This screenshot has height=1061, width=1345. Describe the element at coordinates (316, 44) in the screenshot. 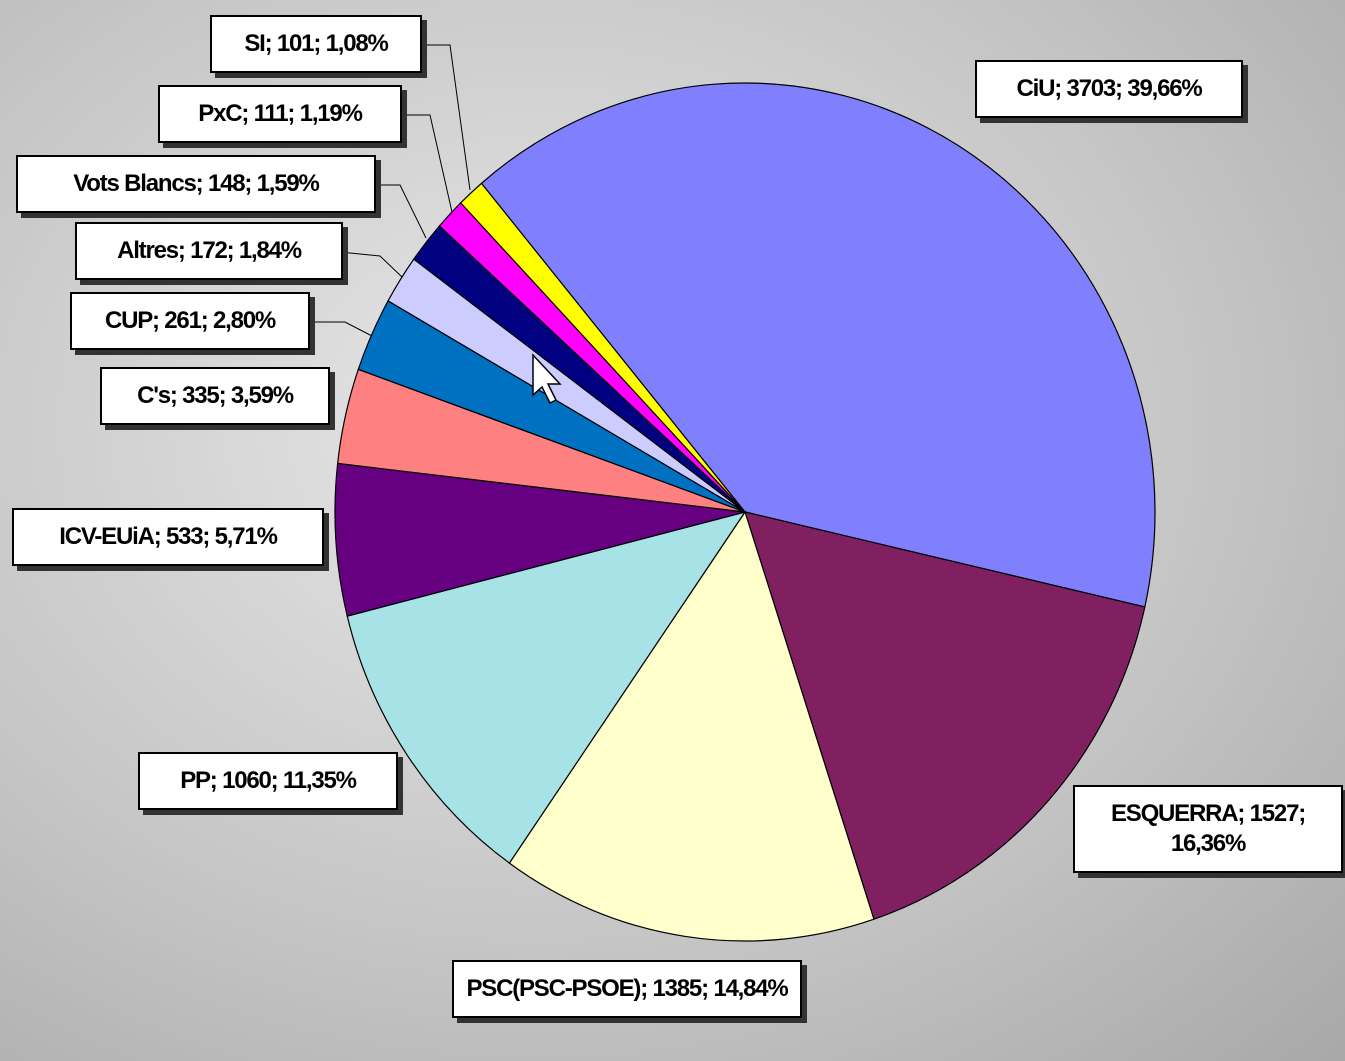

I see `data-label: SI; 101; 1,08%` at that location.